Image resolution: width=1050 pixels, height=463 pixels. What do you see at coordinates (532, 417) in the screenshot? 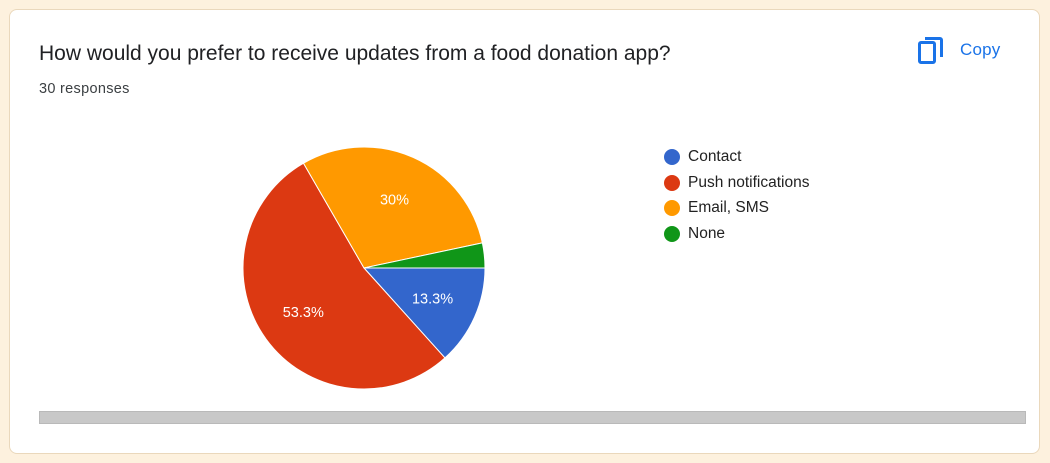
I see `horizontal-scrollbar` at bounding box center [532, 417].